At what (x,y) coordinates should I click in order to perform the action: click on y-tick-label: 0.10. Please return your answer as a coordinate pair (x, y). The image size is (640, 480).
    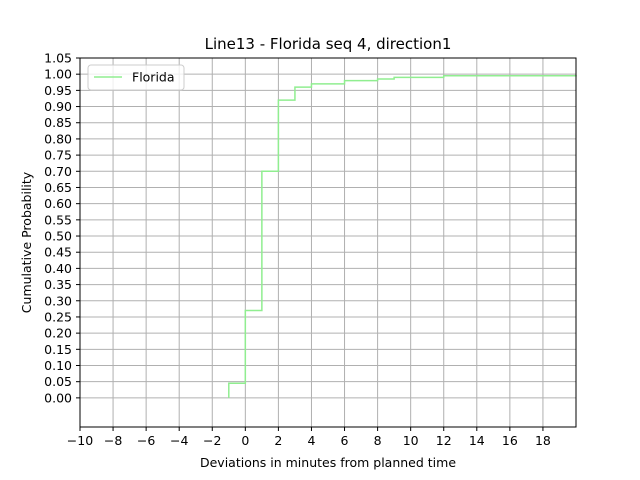
    Looking at the image, I should click on (58, 365).